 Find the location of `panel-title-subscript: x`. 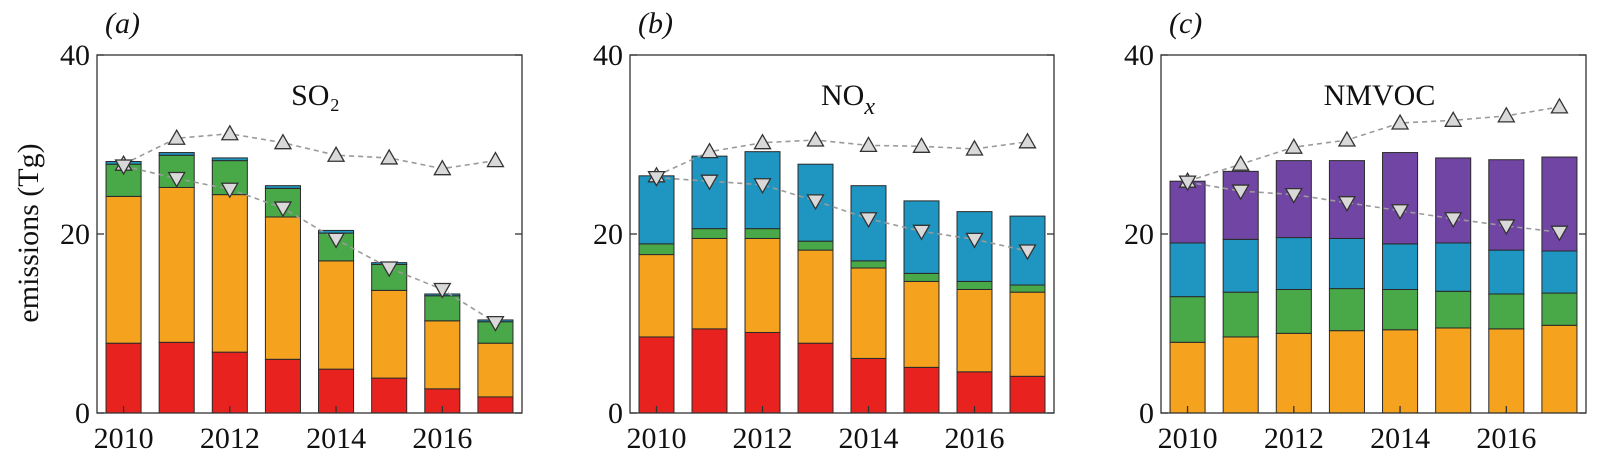

panel-title-subscript: x is located at coordinates (869, 107).